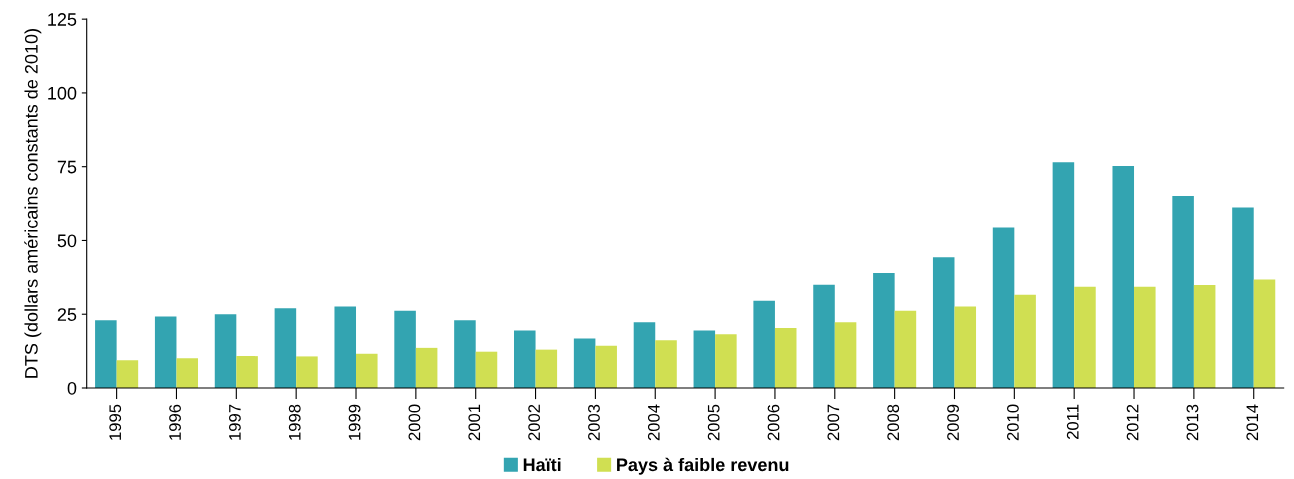  What do you see at coordinates (833, 422) in the screenshot?
I see `x-tick-label: 2007` at bounding box center [833, 422].